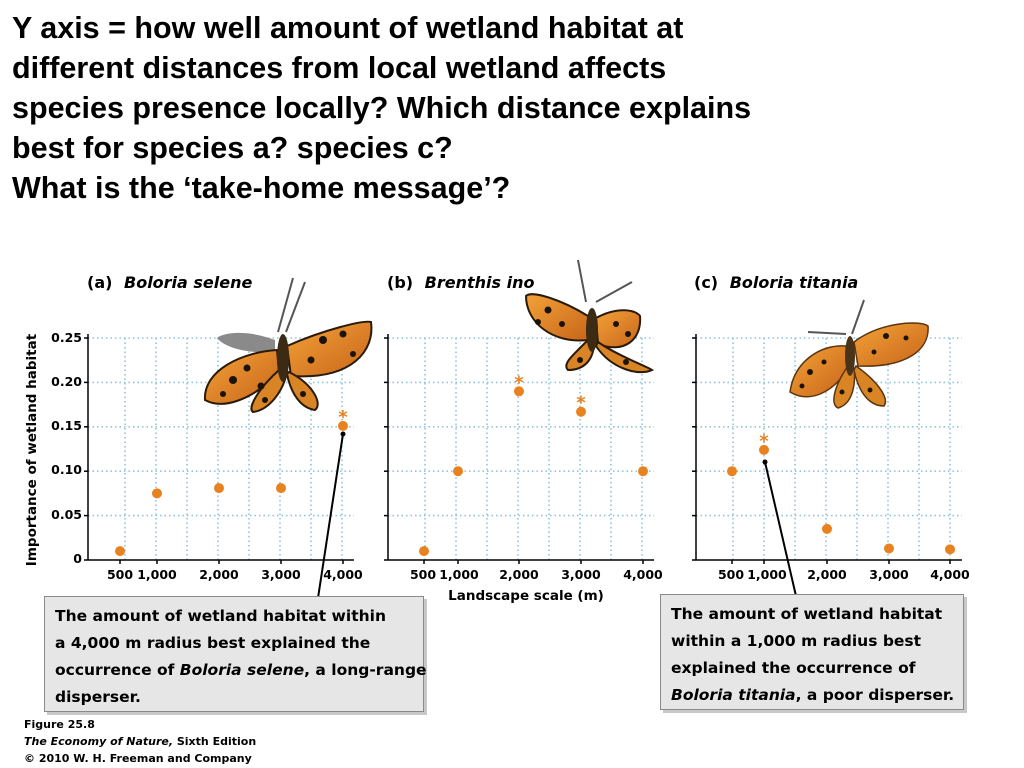  I want to click on caption-source: The Economy of Nature, Sixth Edition, so click(140, 741).